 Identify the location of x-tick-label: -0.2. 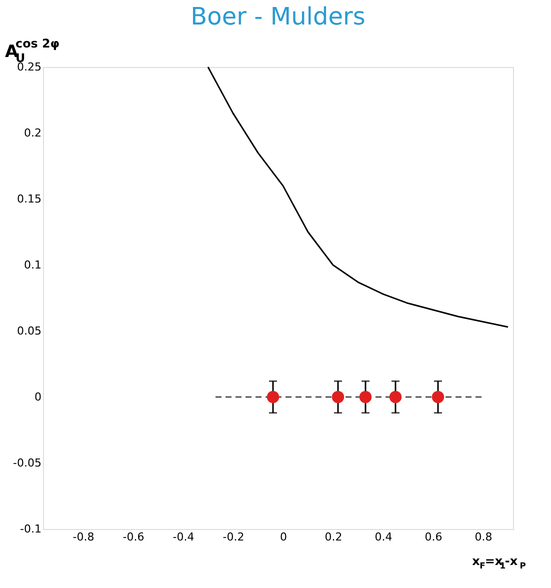
(233, 537).